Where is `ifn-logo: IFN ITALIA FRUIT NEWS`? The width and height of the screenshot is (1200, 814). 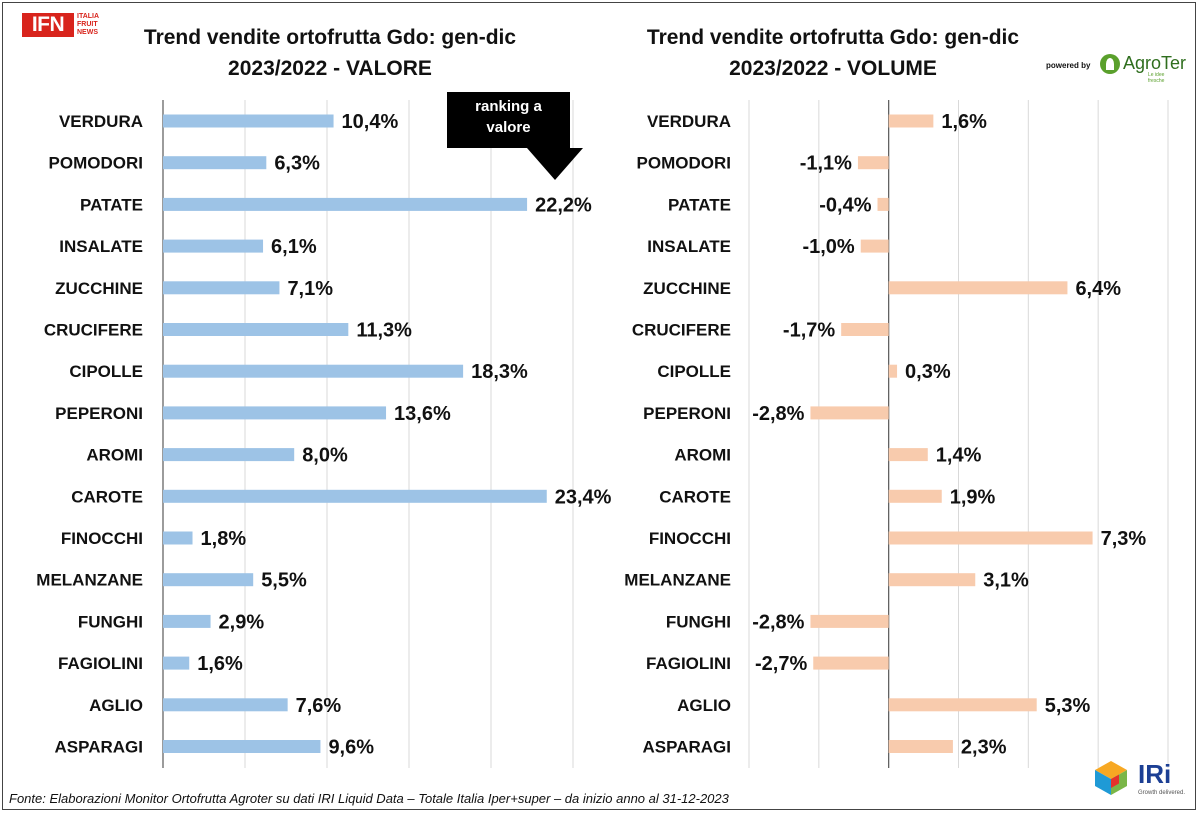
ifn-logo: IFN ITALIA FRUIT NEWS is located at coordinates (68, 27).